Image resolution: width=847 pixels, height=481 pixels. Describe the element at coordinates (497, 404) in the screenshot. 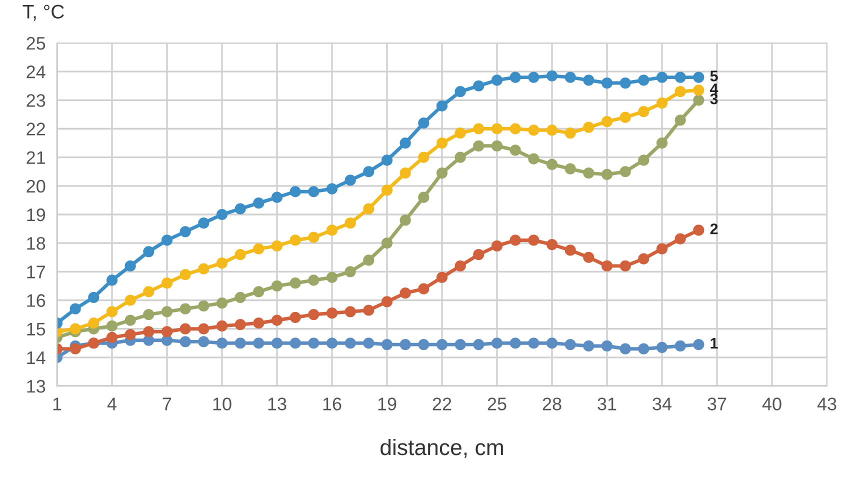

I see `x-tick-label: 25` at that location.